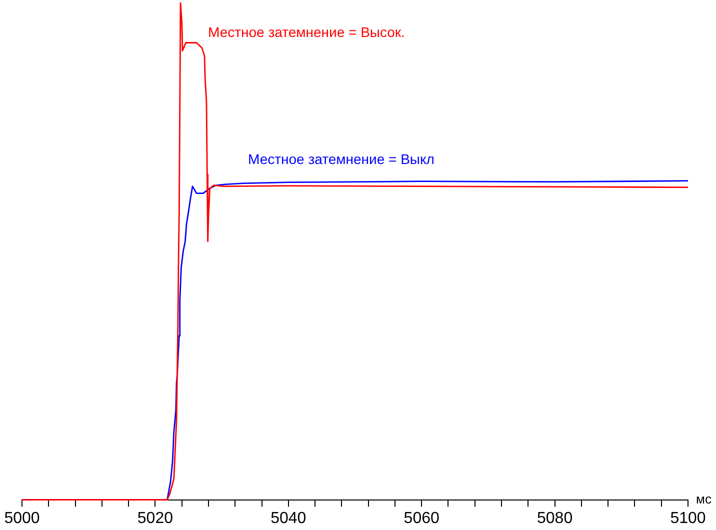  What do you see at coordinates (555, 518) in the screenshot?
I see `x-tick-label: 5080` at bounding box center [555, 518].